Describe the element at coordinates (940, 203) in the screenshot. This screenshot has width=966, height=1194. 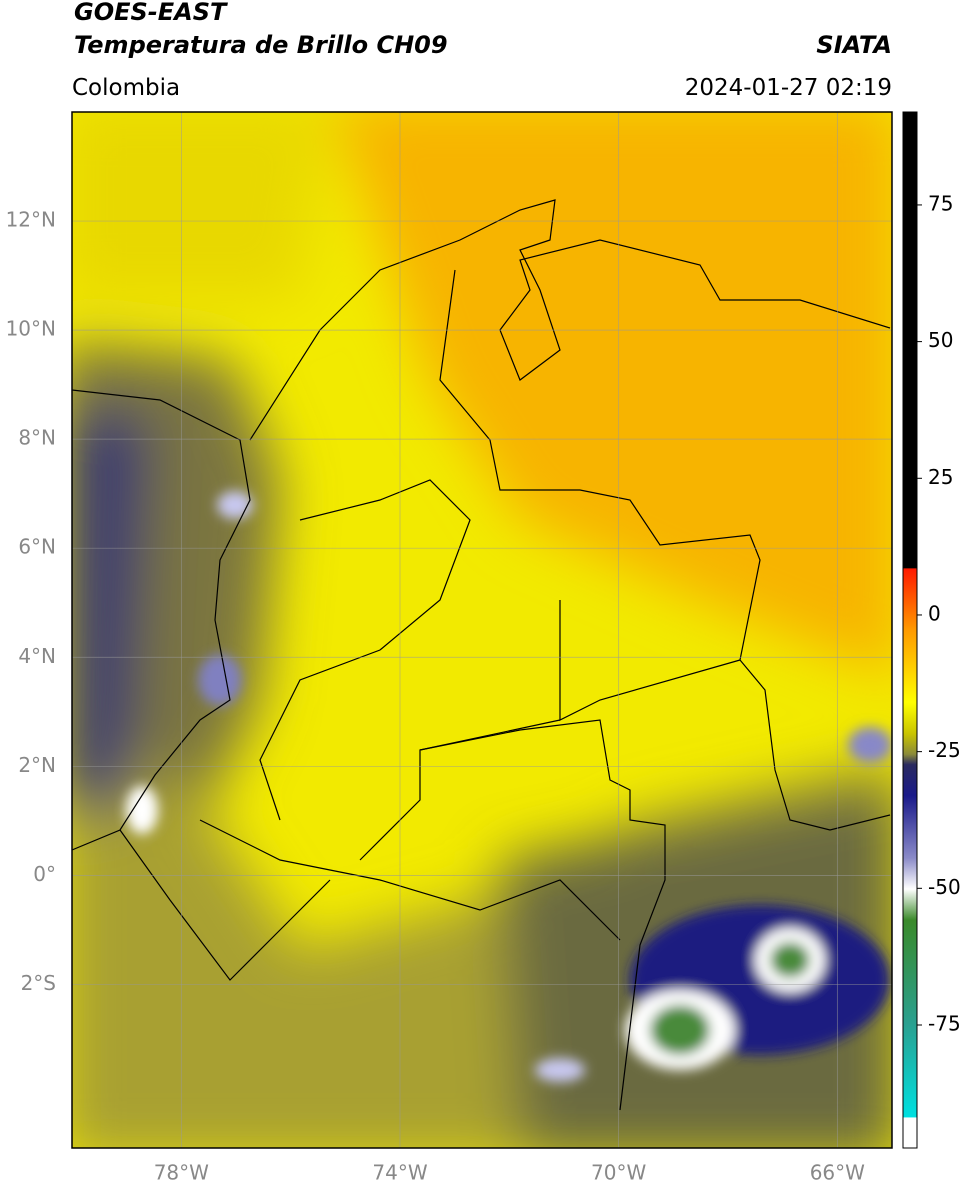
I see `colorbar-tick-label: 75` at that location.